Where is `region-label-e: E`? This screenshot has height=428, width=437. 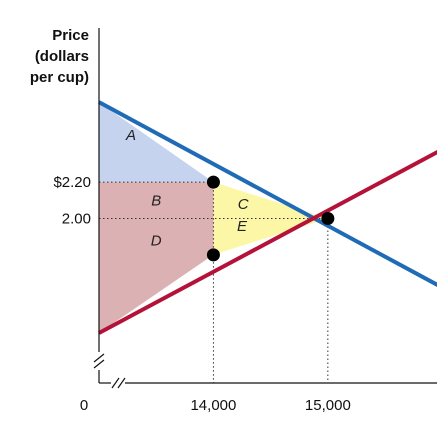 region-label-e: E is located at coordinates (242, 226).